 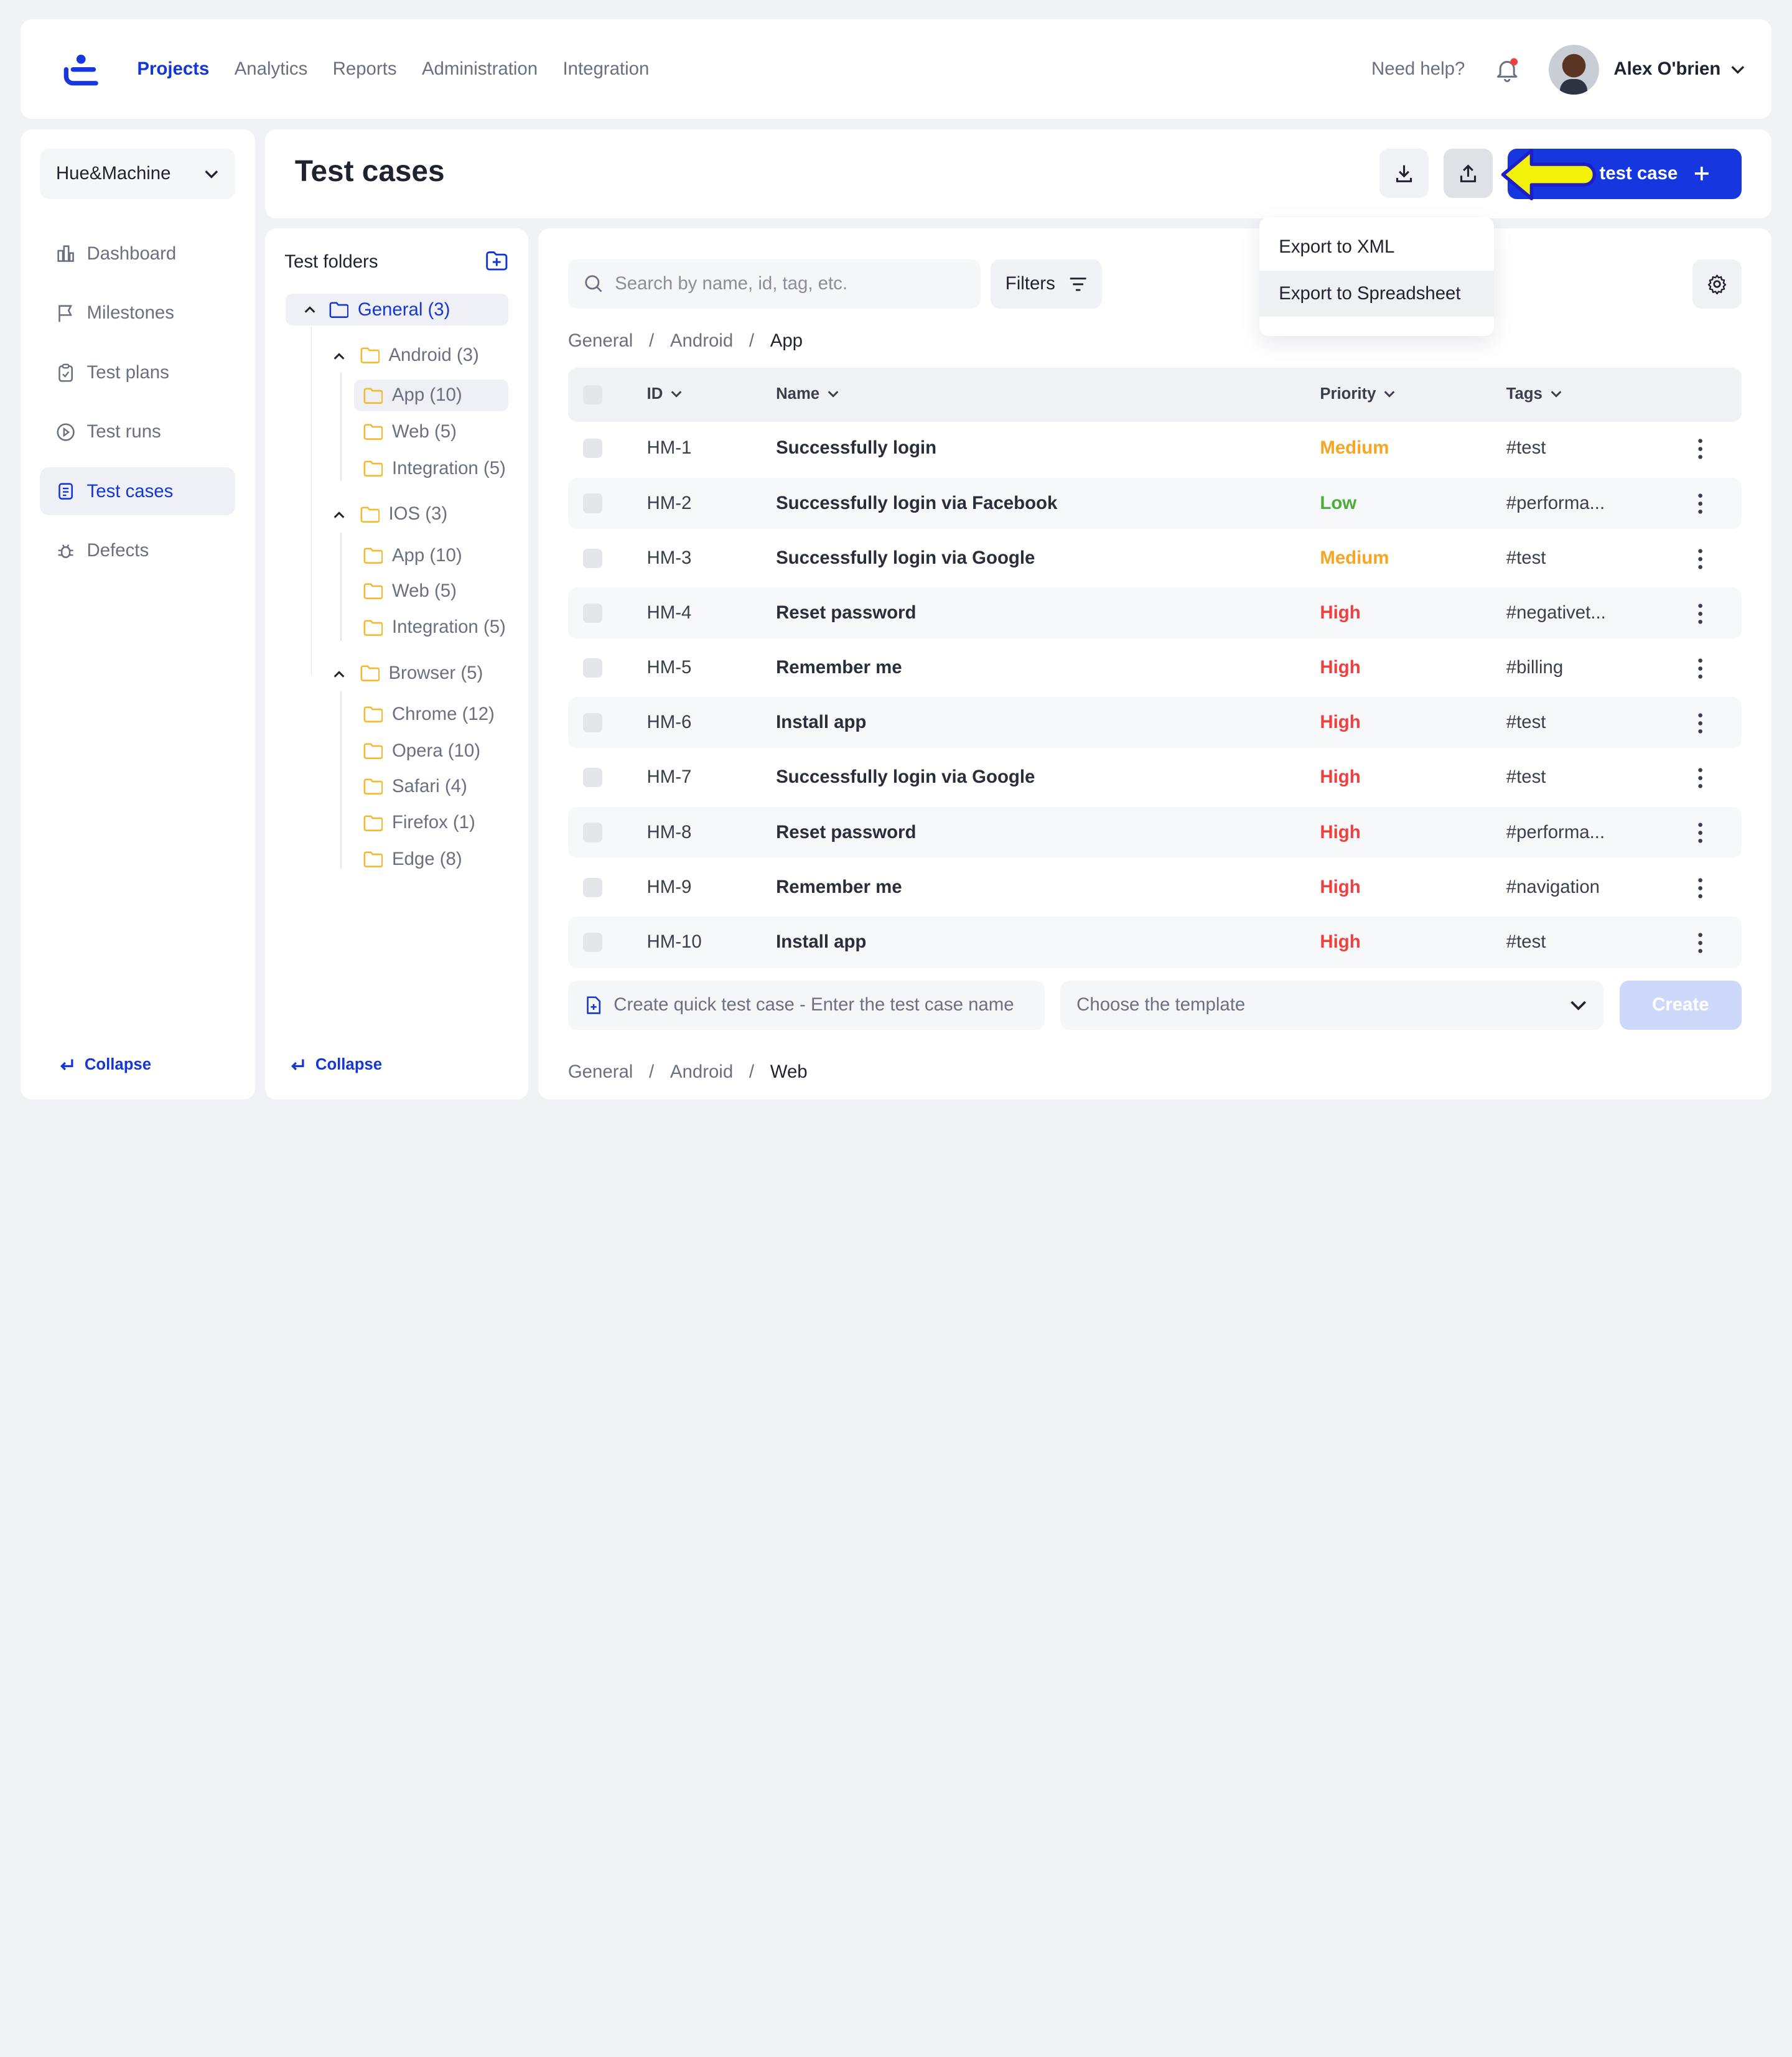 What do you see at coordinates (398, 310) in the screenshot?
I see `folder-general: General (3)` at bounding box center [398, 310].